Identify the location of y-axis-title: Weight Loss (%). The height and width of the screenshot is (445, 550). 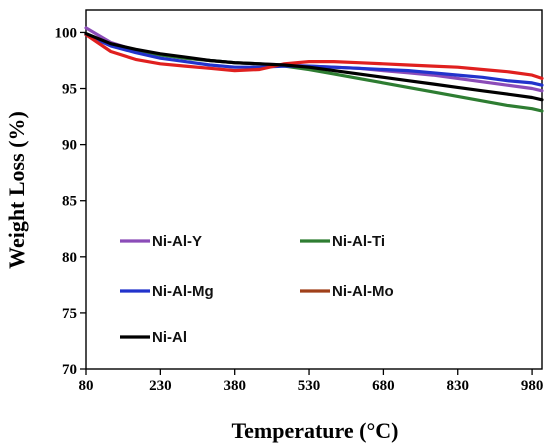
(16, 190).